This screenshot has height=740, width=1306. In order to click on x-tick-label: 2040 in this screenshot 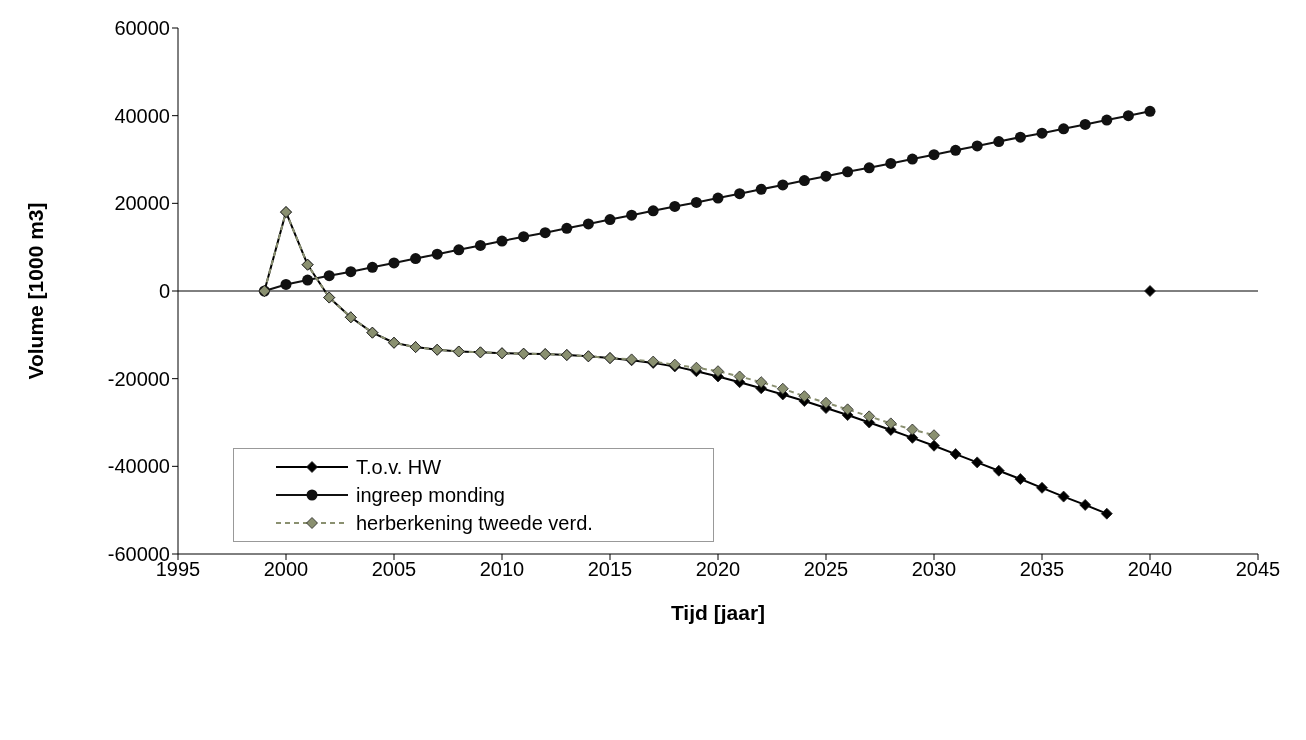, I will do `click(1150, 569)`.